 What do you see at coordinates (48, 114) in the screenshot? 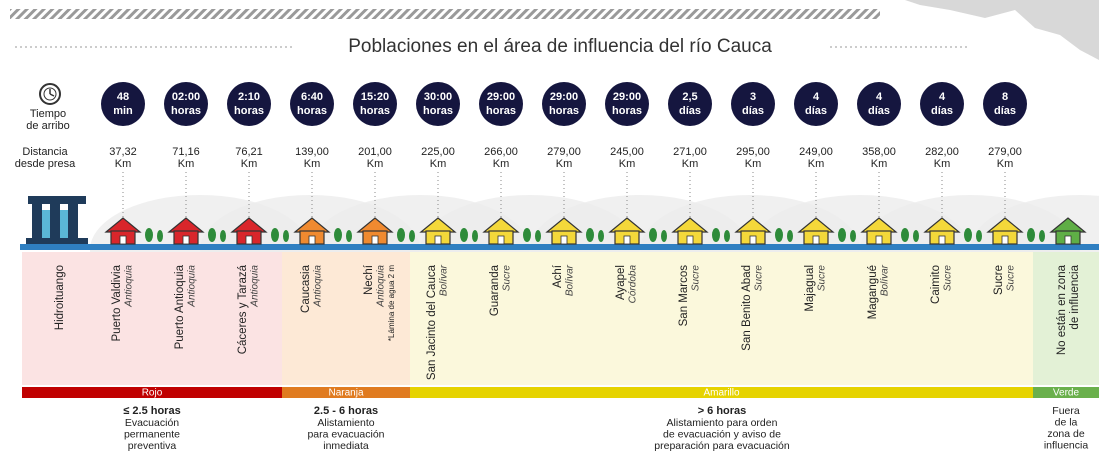
I see `arrival-label: Tiempo` at bounding box center [48, 114].